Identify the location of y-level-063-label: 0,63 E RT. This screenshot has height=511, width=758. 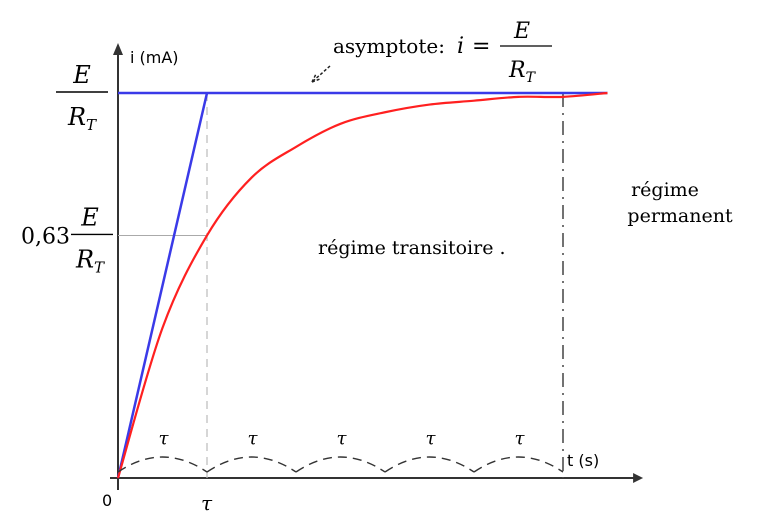
(67, 239).